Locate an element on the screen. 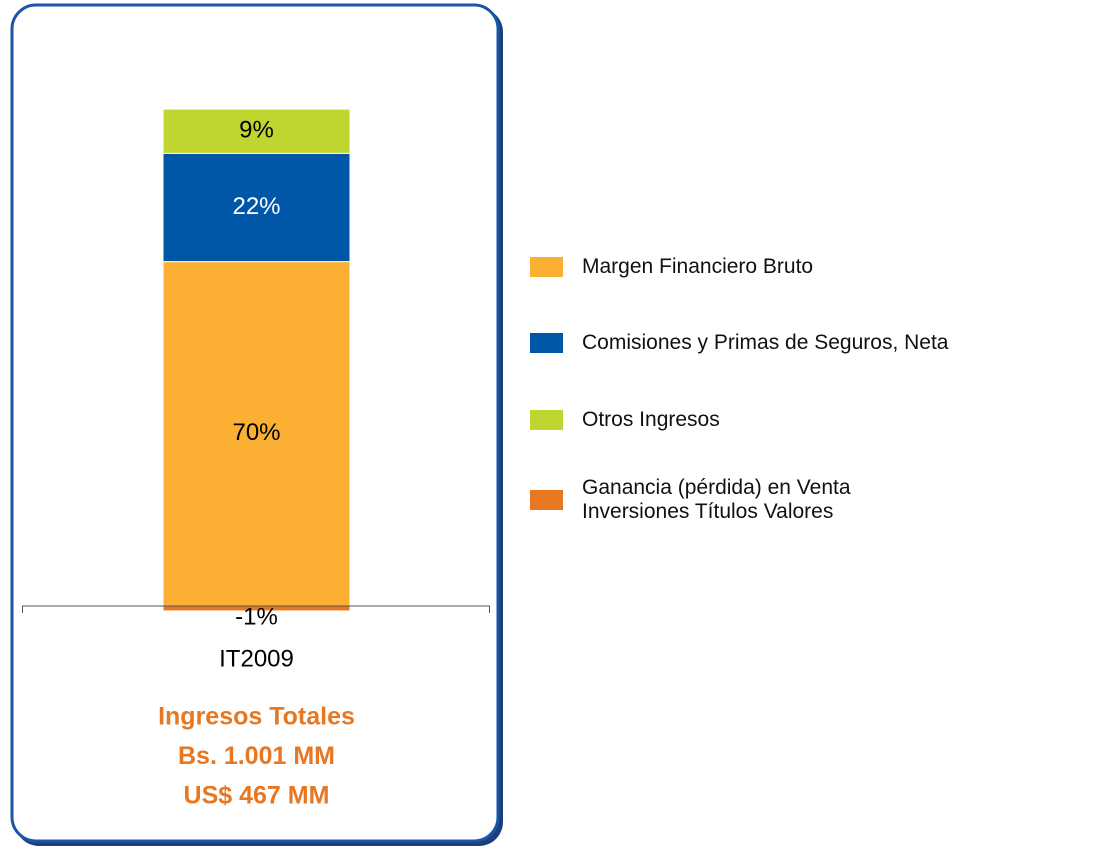 Image resolution: width=1109 pixels, height=849 pixels. legend-item: Otros Ingresos is located at coordinates (625, 420).